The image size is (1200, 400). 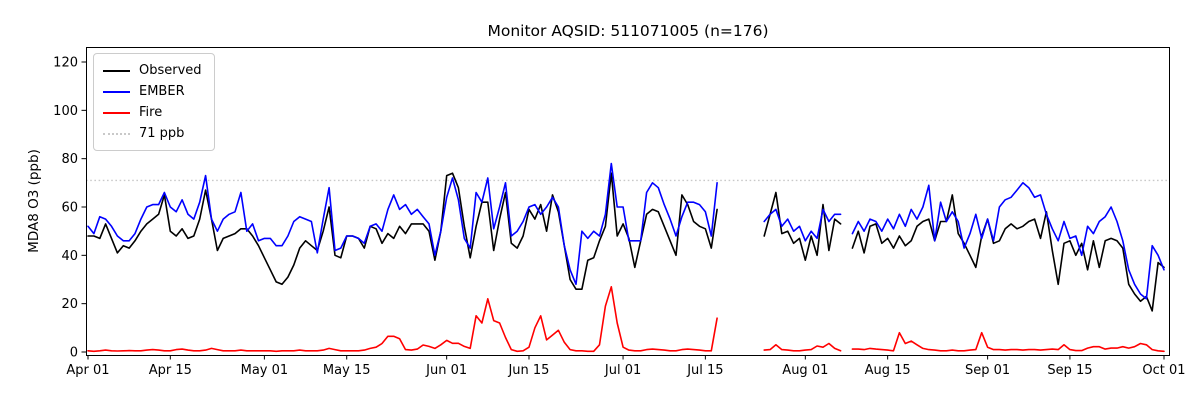 What do you see at coordinates (987, 370) in the screenshot?
I see `x-tick-label: Sep 01` at bounding box center [987, 370].